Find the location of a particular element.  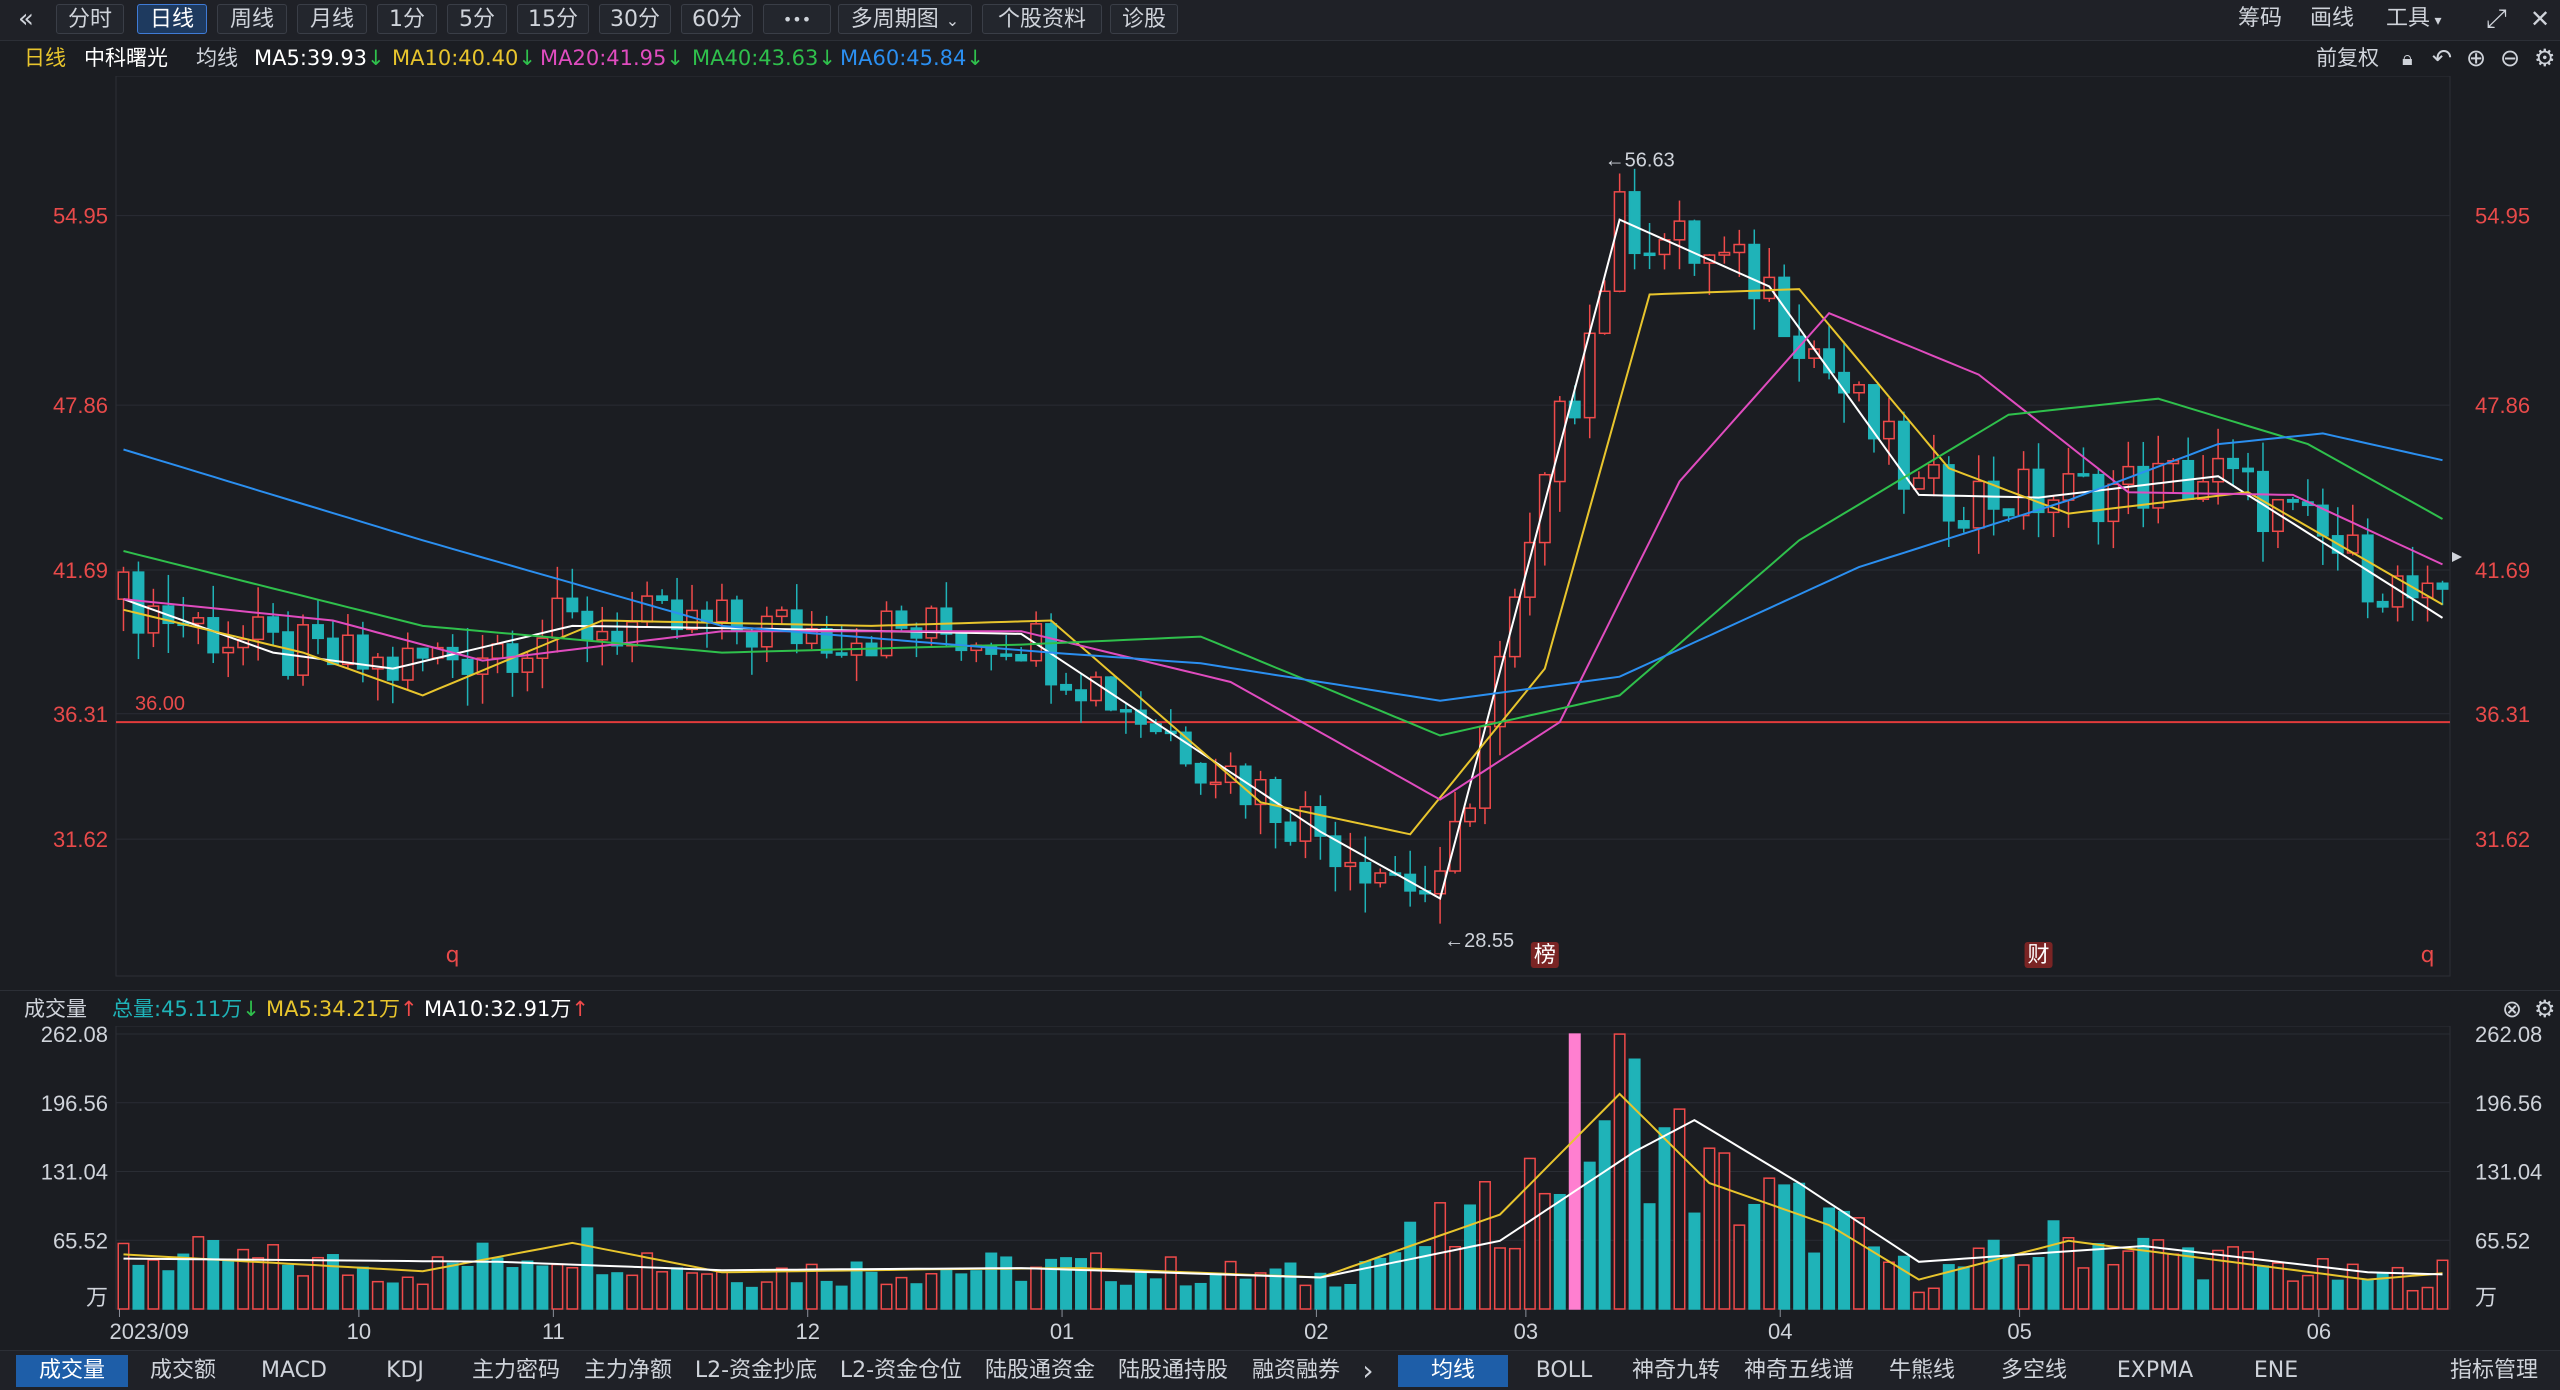

tab-ene: ENE is located at coordinates (2276, 1370).